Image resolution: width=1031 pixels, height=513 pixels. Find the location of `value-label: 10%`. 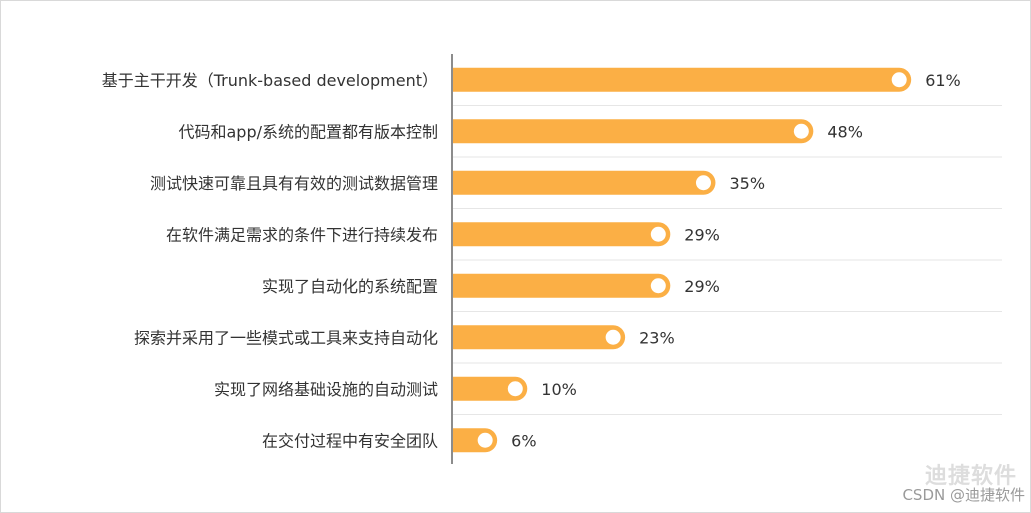

value-label: 10% is located at coordinates (559, 389).